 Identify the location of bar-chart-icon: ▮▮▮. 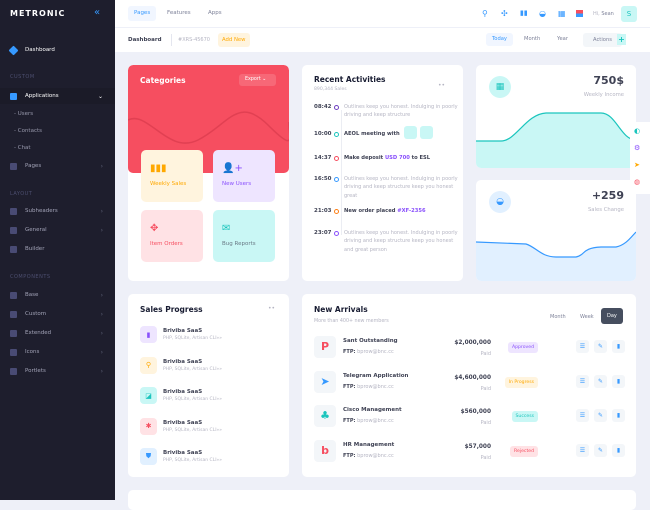
(158, 168).